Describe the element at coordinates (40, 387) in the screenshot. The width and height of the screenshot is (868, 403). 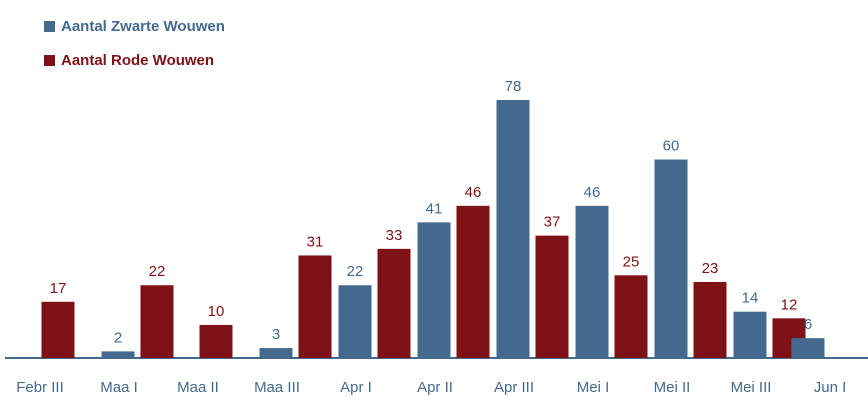
I see `x-tick-label-0: Febr III` at that location.